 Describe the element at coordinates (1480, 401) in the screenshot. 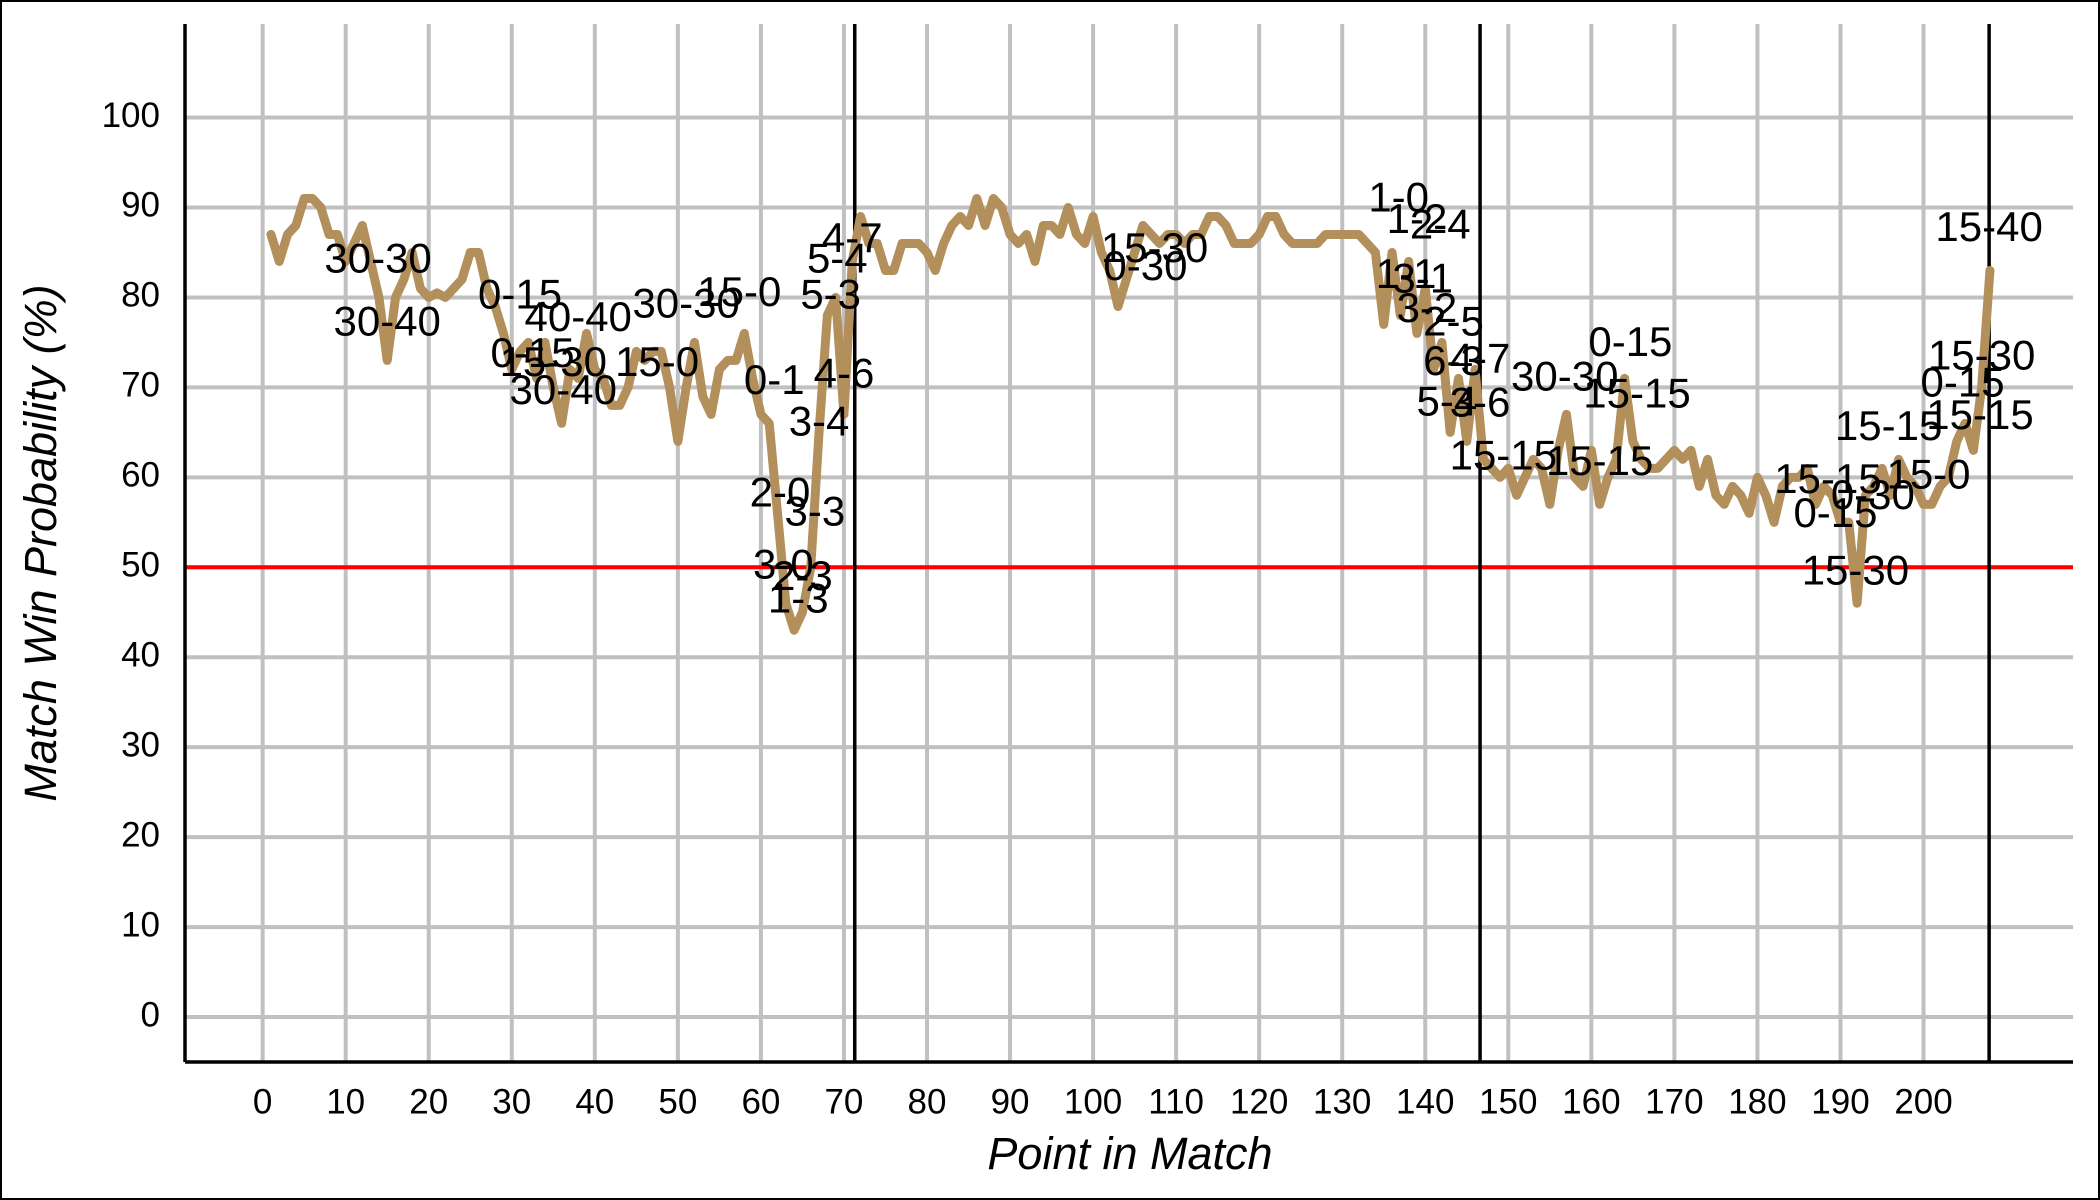

I see `score-annotation: 3-6` at that location.